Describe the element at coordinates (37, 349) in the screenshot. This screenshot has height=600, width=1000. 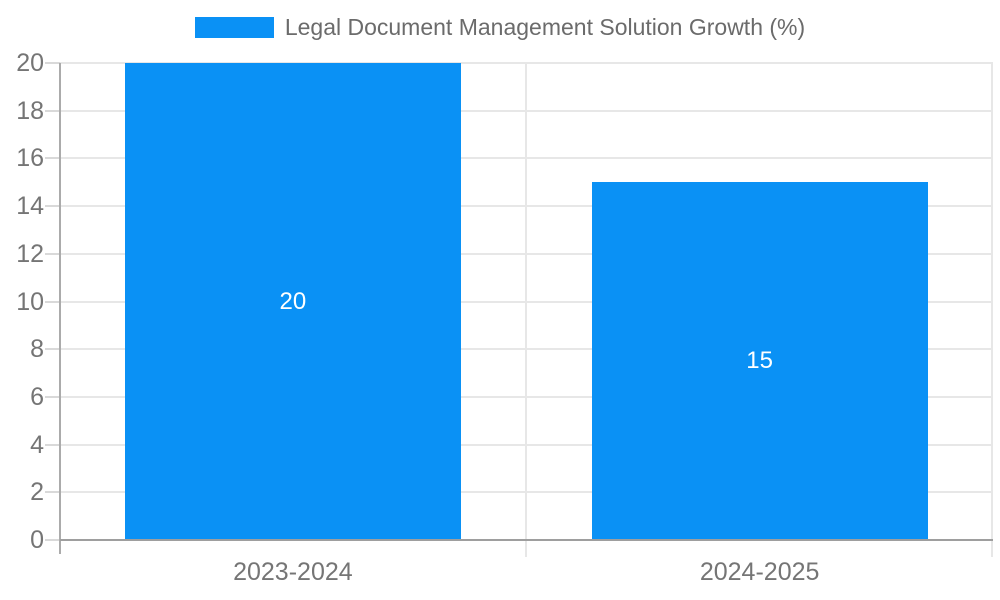
I see `y-axis-tick-label: 8` at that location.